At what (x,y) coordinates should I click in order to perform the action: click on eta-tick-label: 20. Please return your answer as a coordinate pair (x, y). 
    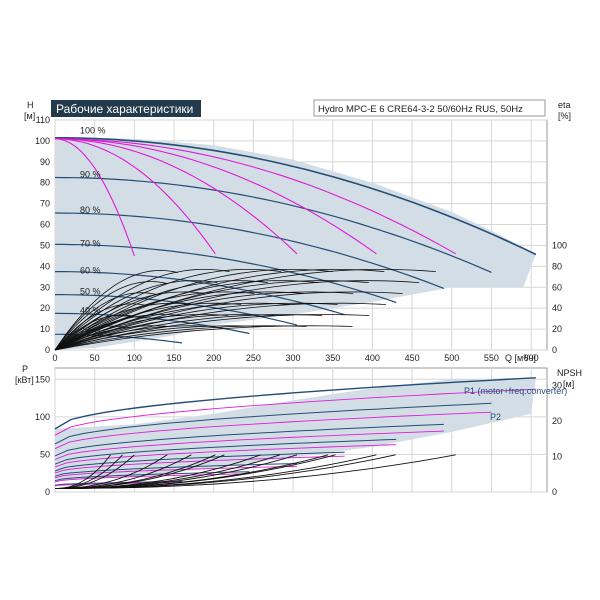
    Looking at the image, I should click on (557, 329).